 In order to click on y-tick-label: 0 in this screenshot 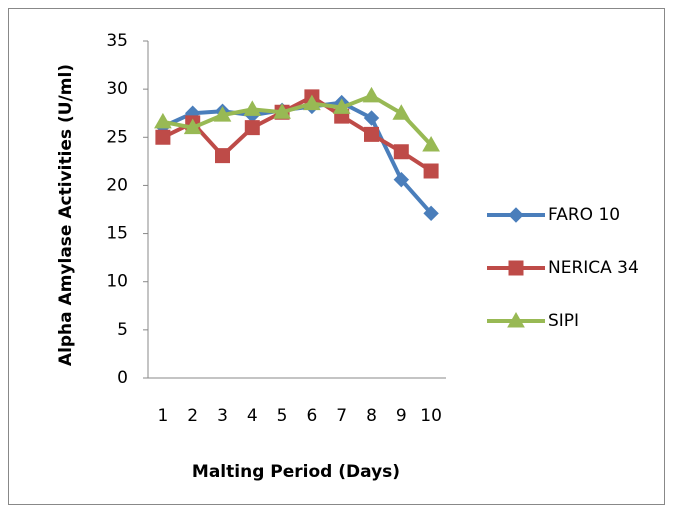, I will do `click(122, 378)`.